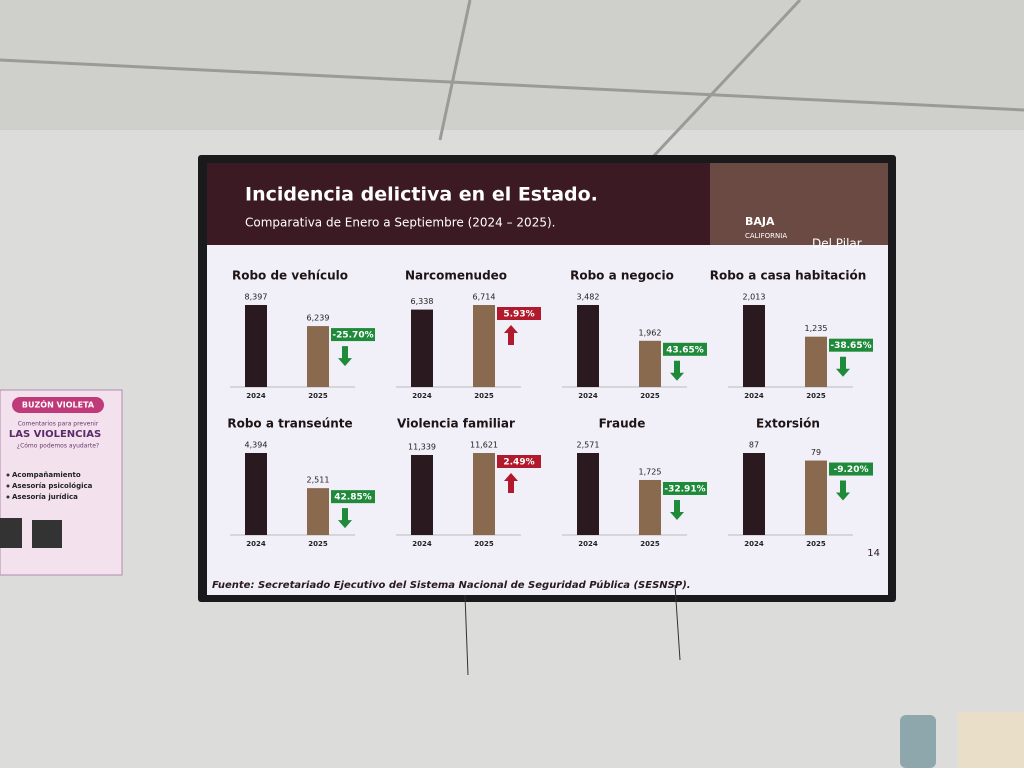  What do you see at coordinates (318, 480) in the screenshot?
I see `value-label: 2,511` at bounding box center [318, 480].